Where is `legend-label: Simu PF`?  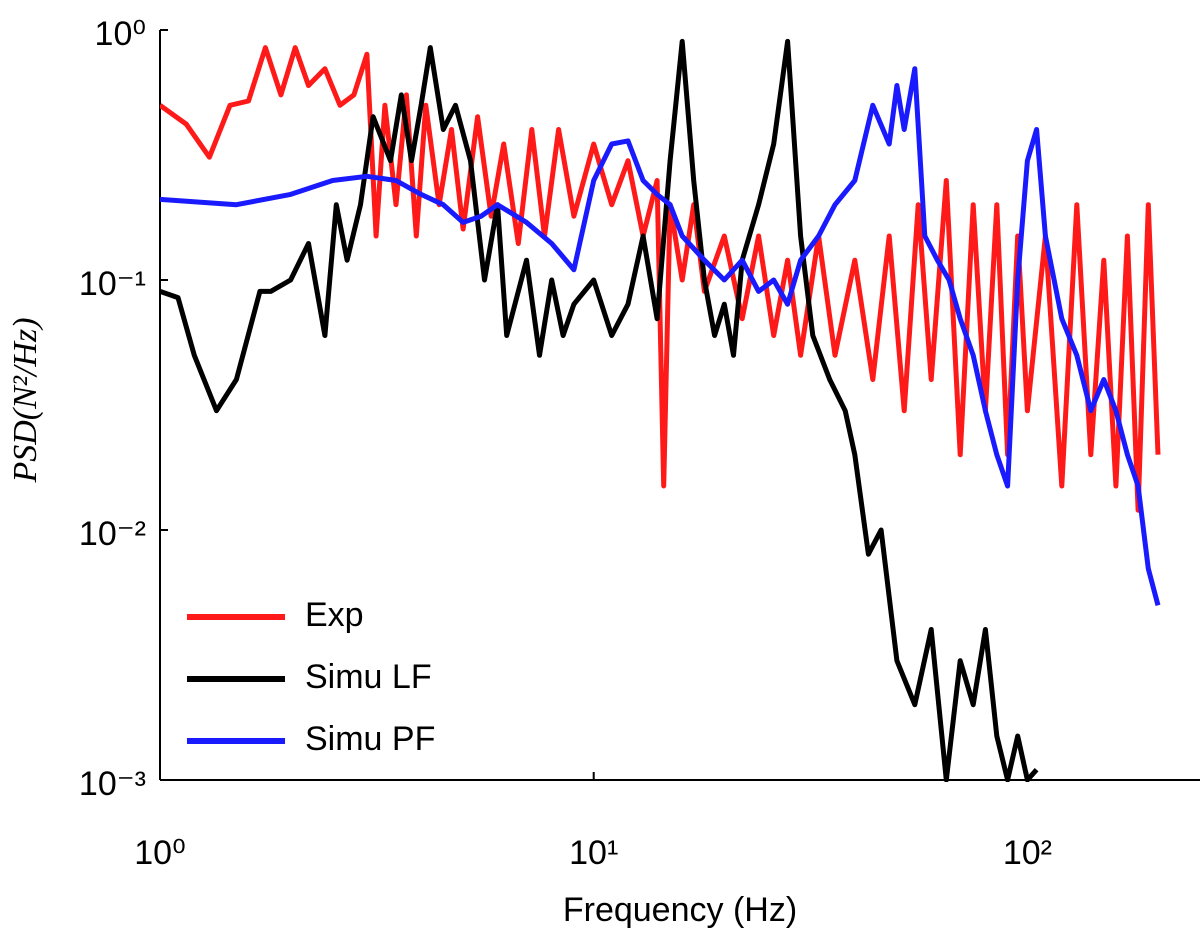
legend-label: Simu PF is located at coordinates (370, 739).